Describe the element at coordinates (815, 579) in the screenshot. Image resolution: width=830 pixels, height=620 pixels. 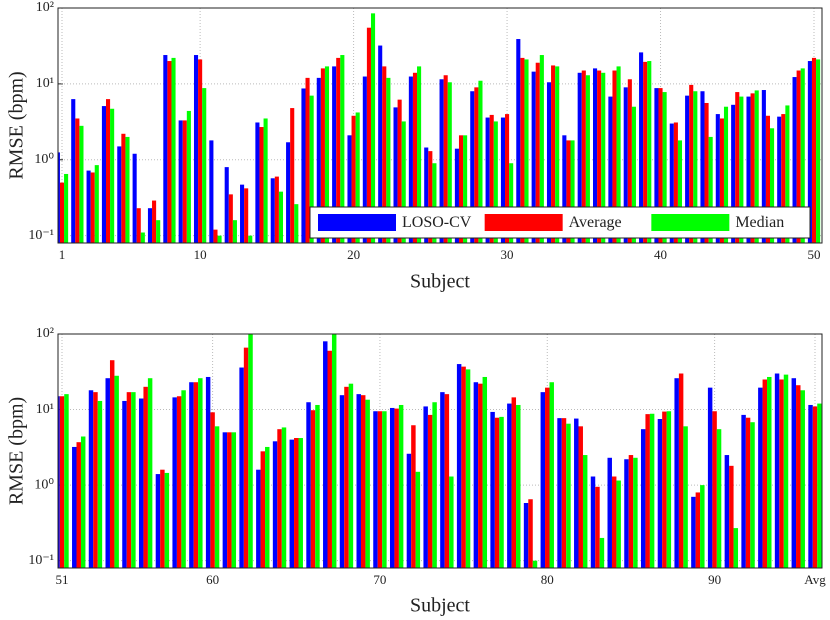
I see `x-tick-label: Avg` at that location.